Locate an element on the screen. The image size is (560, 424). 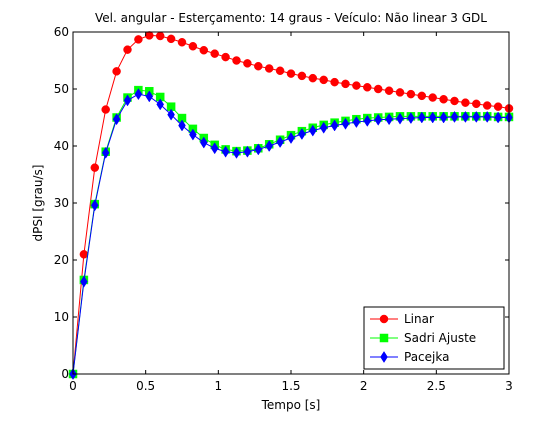
legend-item: Pacejka is located at coordinates (409, 357).